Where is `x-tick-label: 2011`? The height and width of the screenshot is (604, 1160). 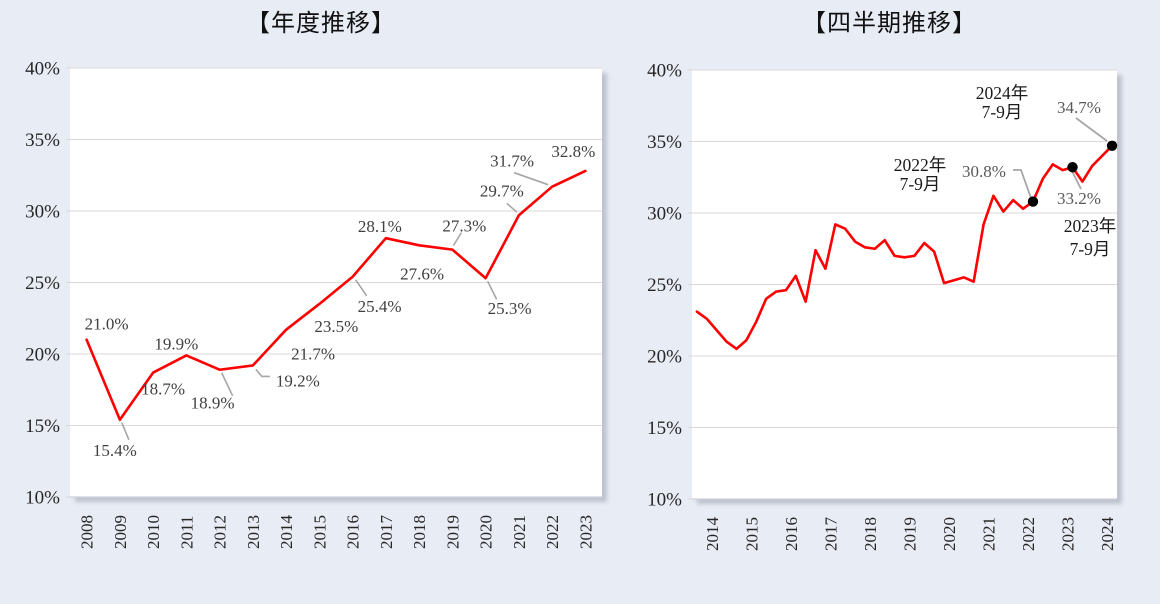 x-tick-label: 2011 is located at coordinates (186, 532).